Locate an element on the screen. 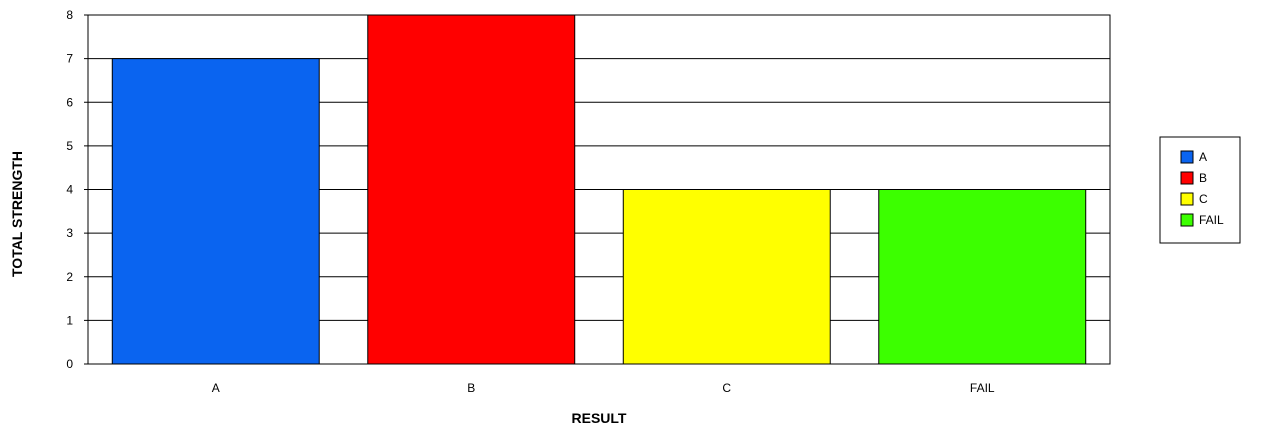  x-axis-title: RESULT is located at coordinates (599, 418).